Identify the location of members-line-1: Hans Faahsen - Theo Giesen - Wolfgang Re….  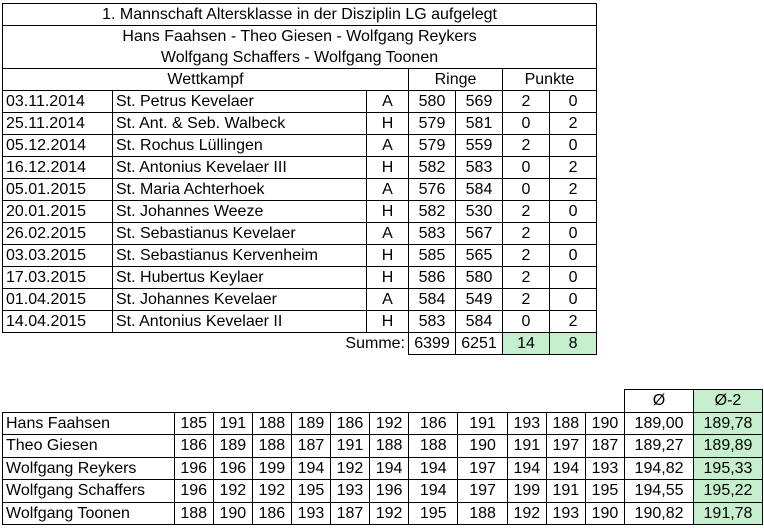
(299, 36).